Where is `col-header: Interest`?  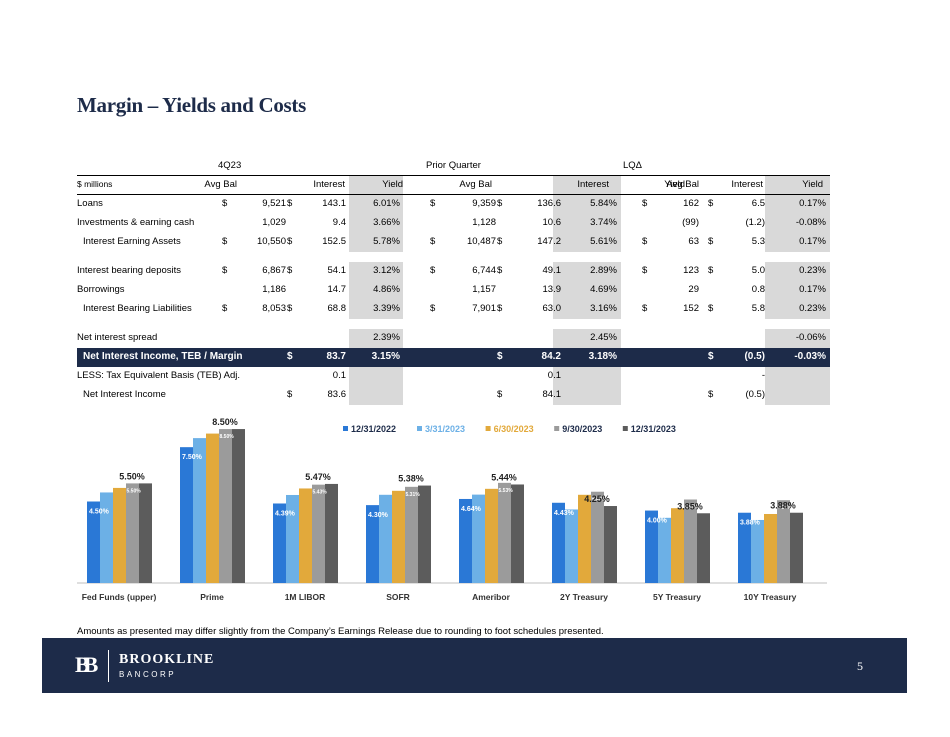
col-header: Interest is located at coordinates (593, 184).